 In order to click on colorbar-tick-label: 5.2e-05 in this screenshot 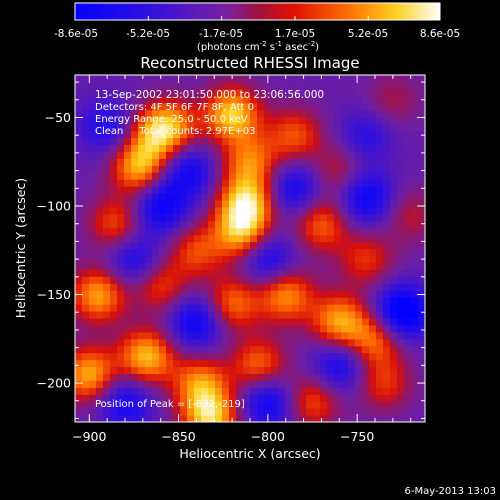, I will do `click(368, 34)`.